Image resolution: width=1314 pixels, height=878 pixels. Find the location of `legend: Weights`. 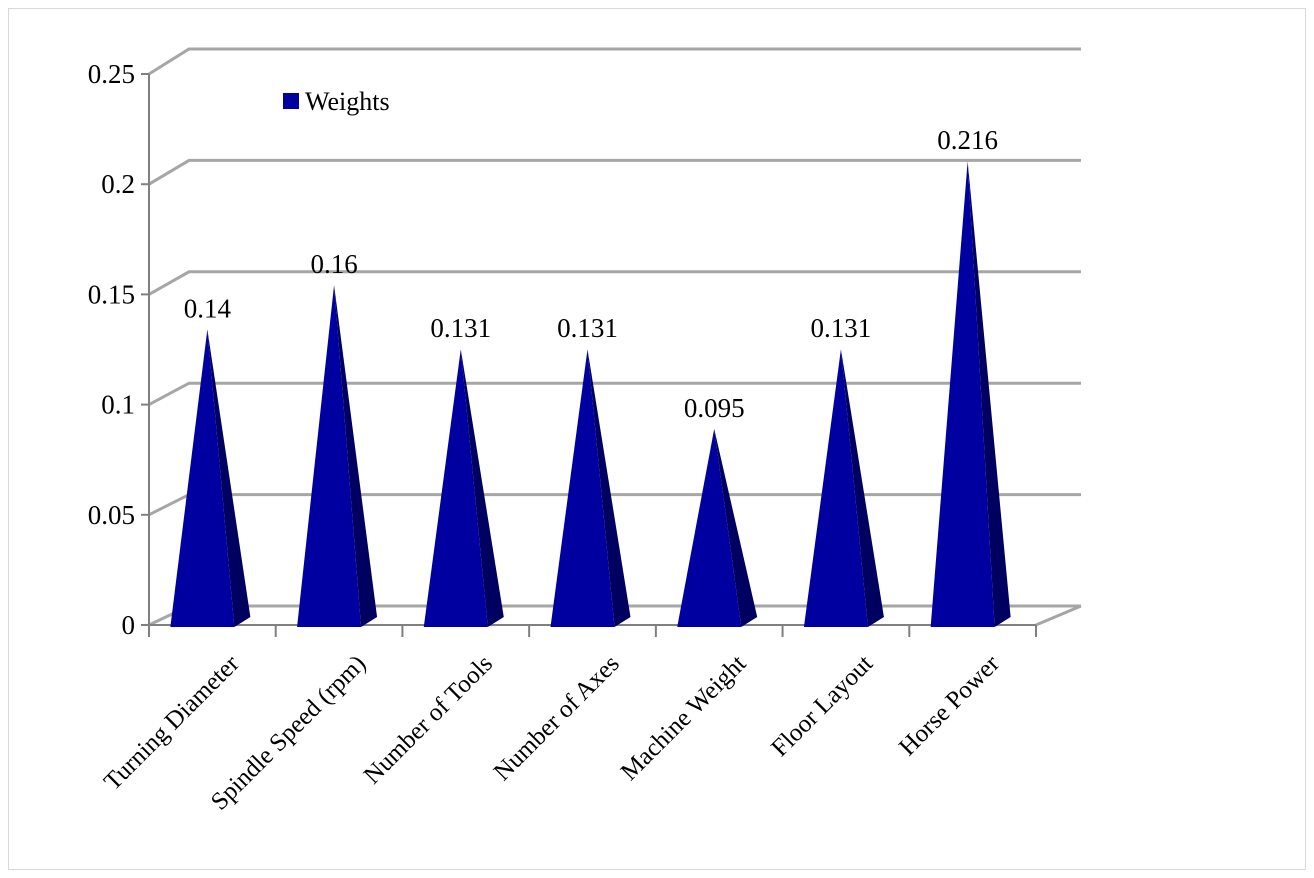

legend: Weights is located at coordinates (336, 101).